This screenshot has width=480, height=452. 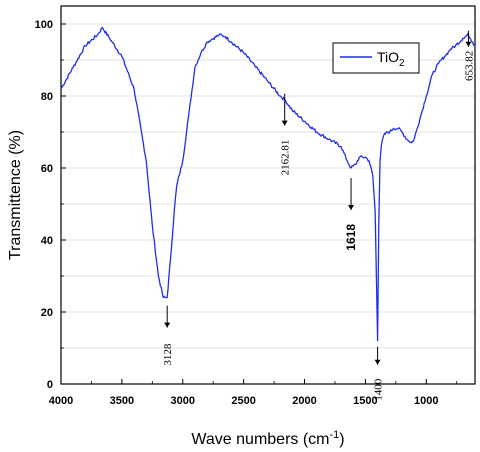 What do you see at coordinates (61, 401) in the screenshot?
I see `x-tick-label: 4000` at bounding box center [61, 401].